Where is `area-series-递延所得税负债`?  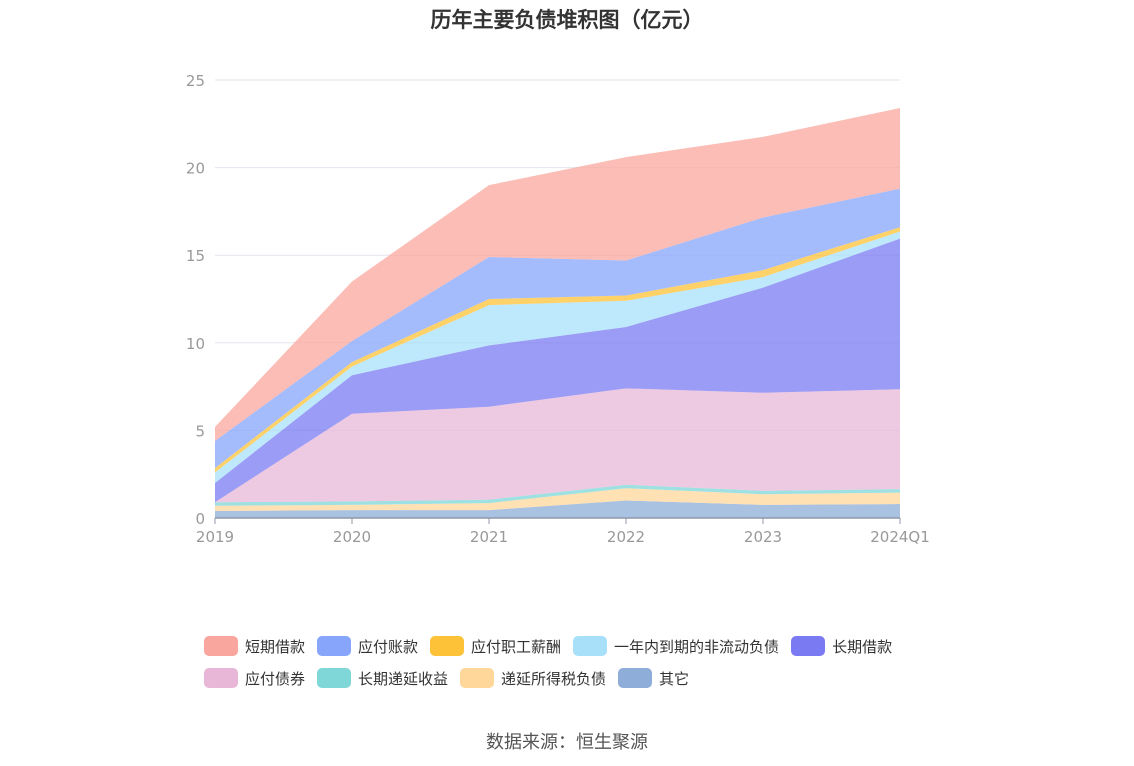 area-series-递延所得税负债 is located at coordinates (557, 499).